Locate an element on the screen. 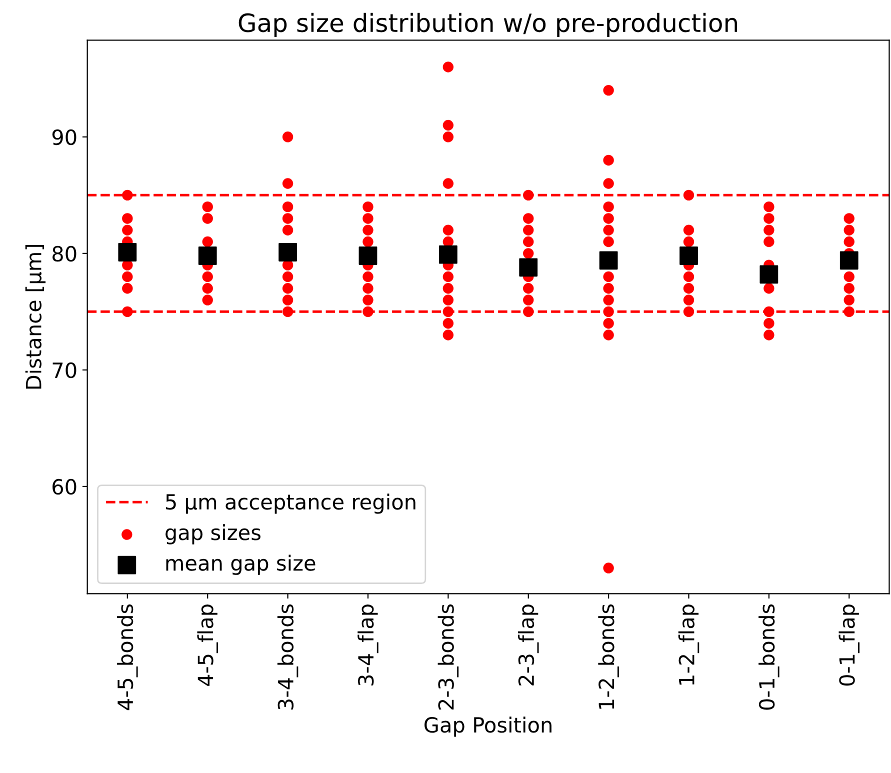 The width and height of the screenshot is (891, 773). x-tick-label: 4-5_bonds is located at coordinates (127, 657).